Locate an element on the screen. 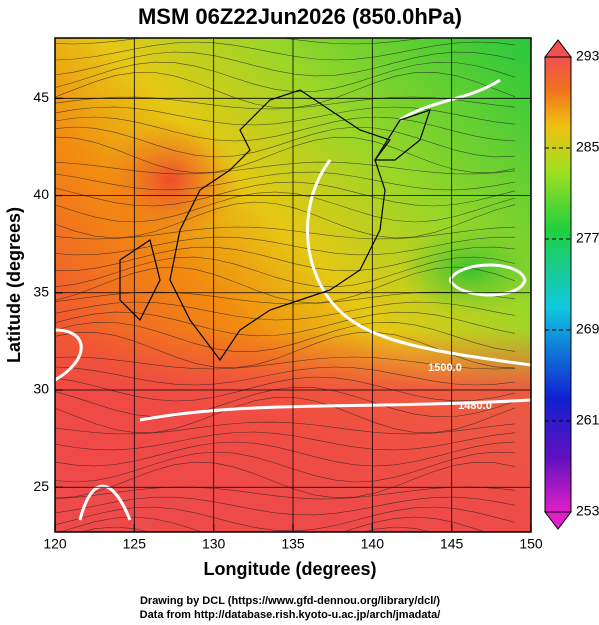  y-tick-label: 30 is located at coordinates (41, 389).